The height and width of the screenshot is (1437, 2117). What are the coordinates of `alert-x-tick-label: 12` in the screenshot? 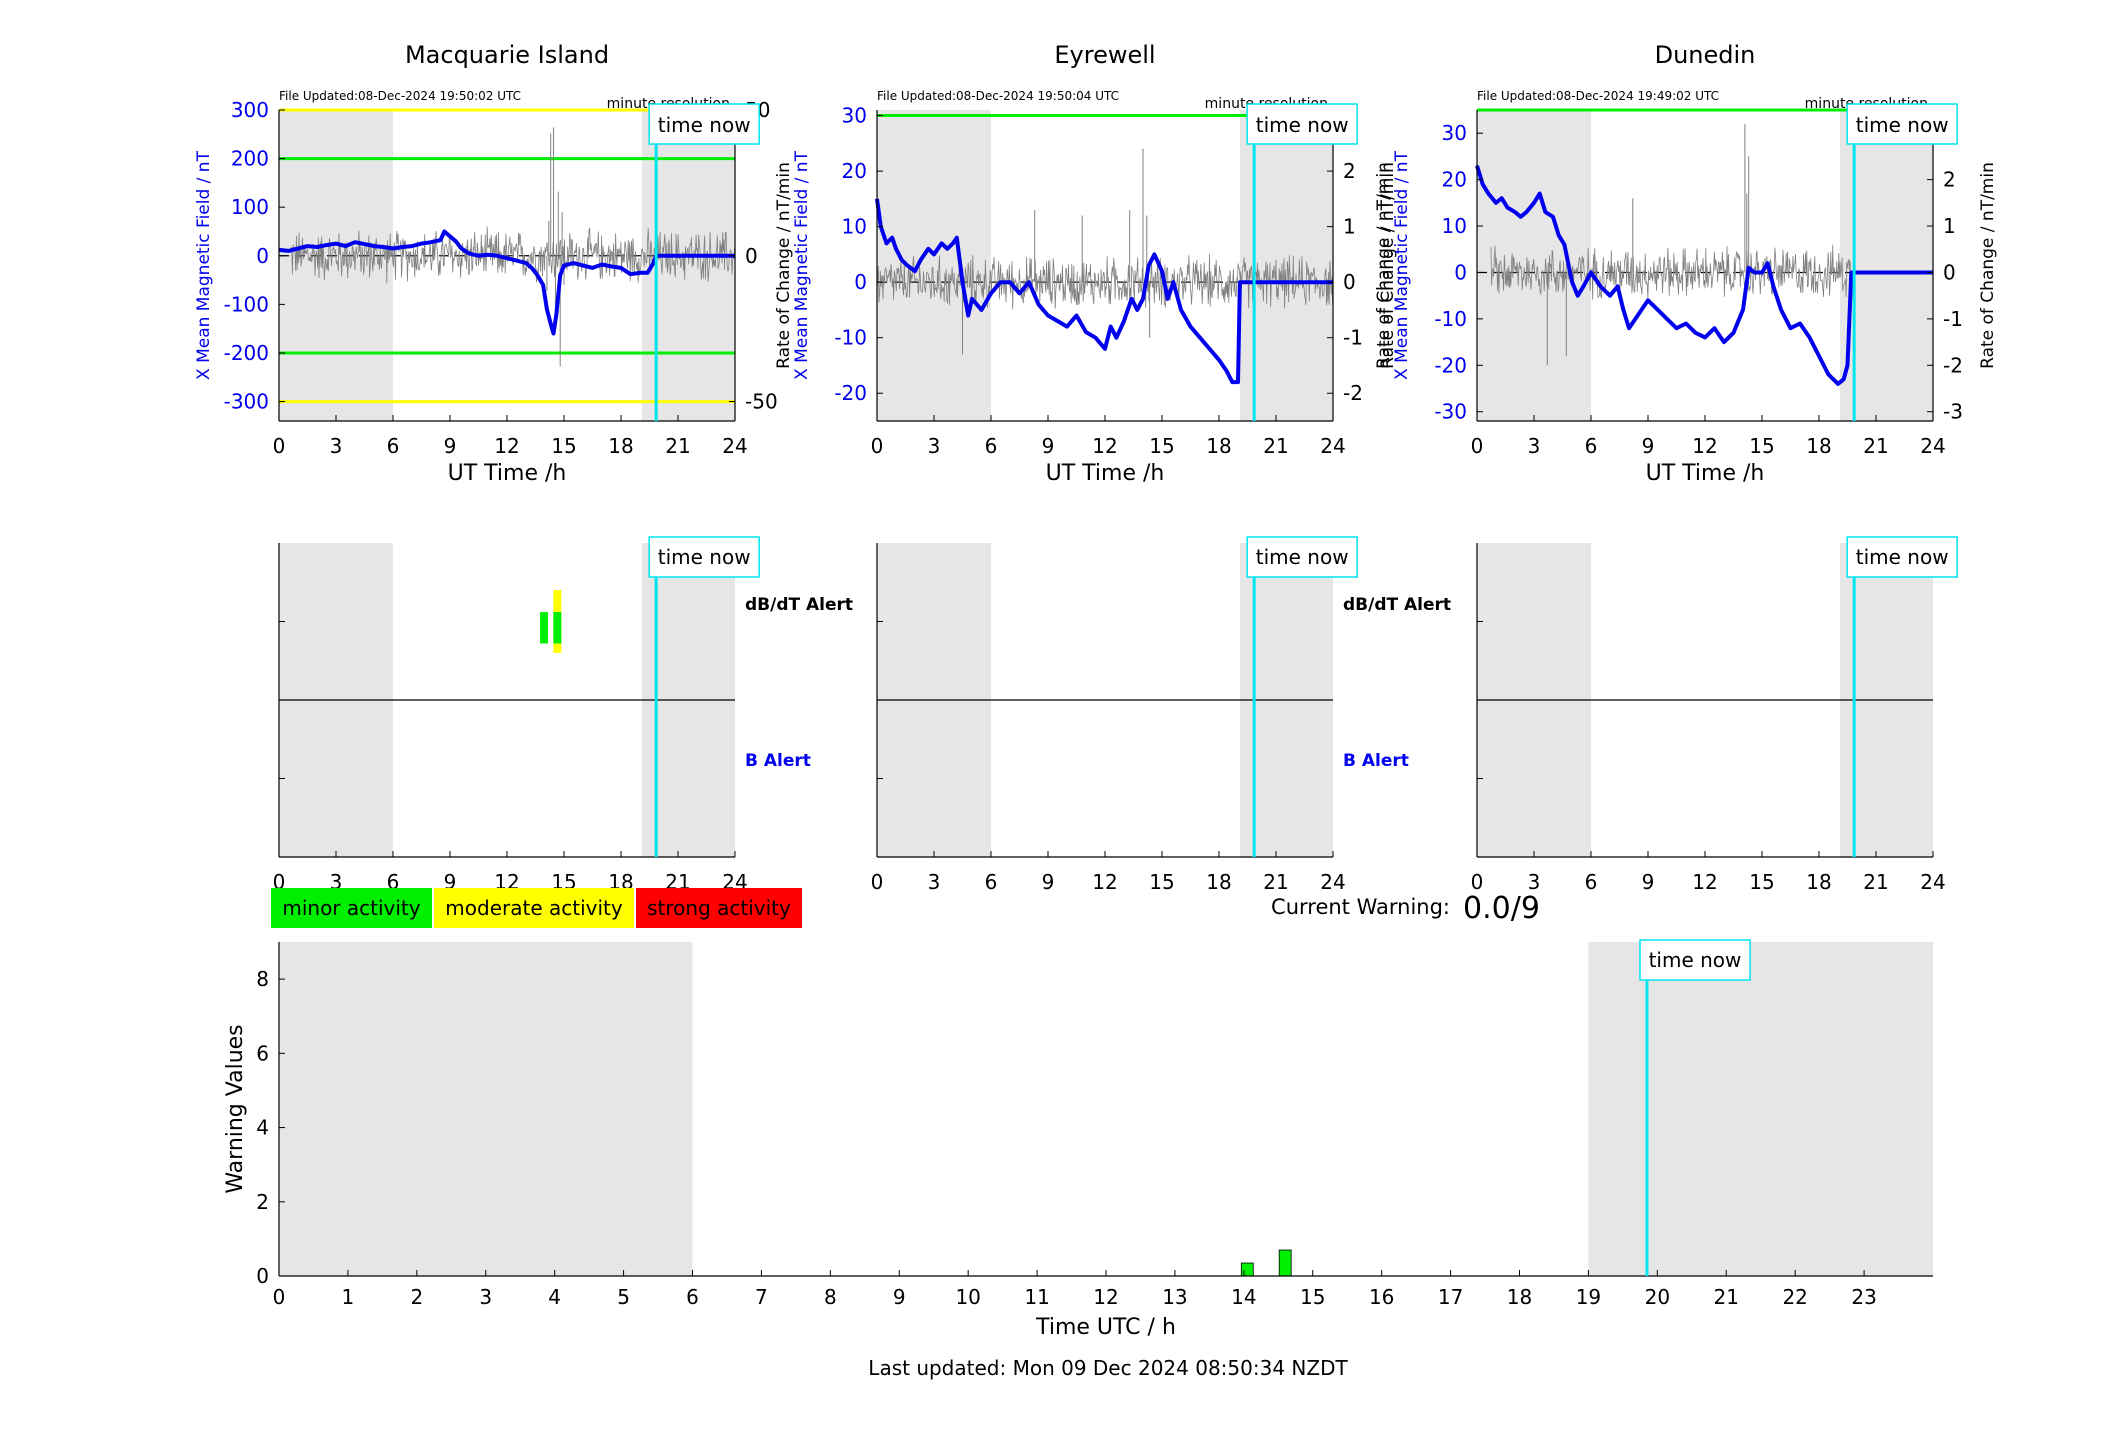 It's located at (1104, 882).